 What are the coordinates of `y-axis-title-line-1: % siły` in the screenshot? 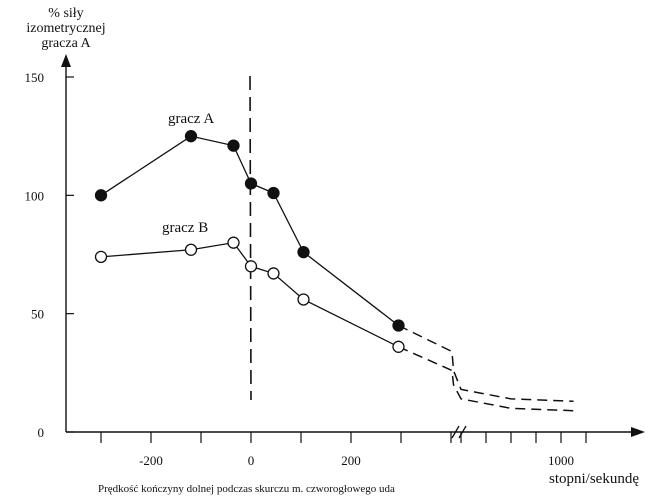 It's located at (65, 13).